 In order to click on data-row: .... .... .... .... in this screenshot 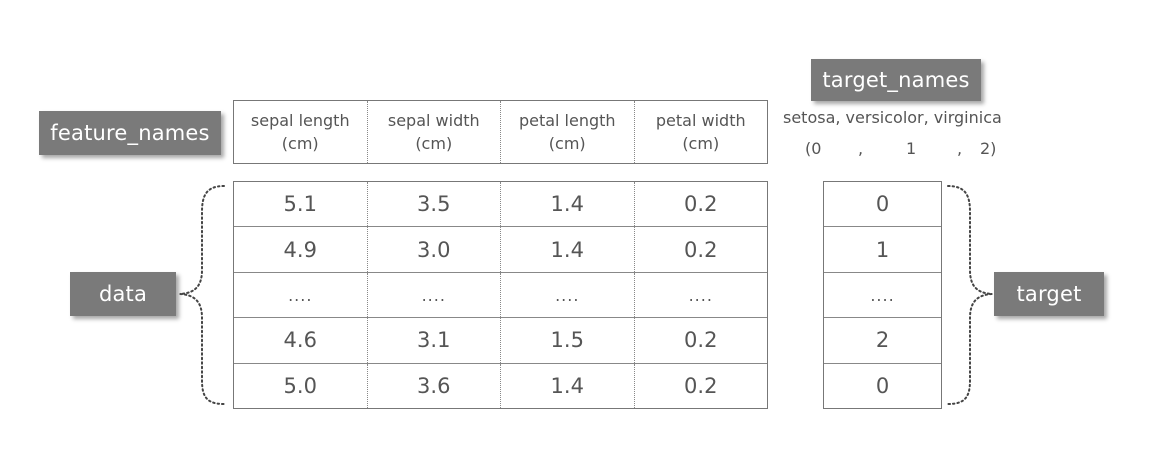, I will do `click(500, 295)`.